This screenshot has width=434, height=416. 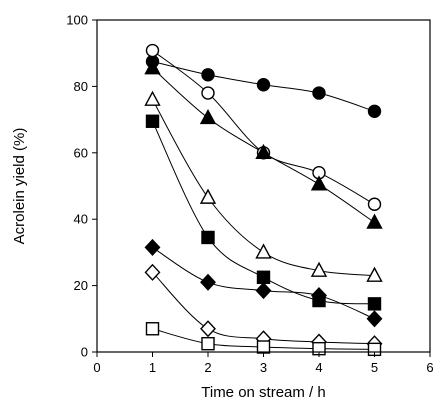 I want to click on x-tick-label: 2, so click(x=207, y=367).